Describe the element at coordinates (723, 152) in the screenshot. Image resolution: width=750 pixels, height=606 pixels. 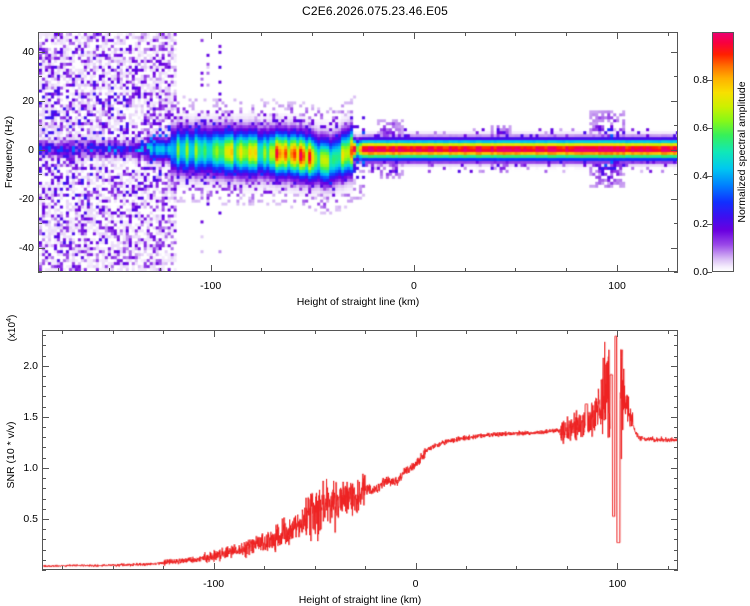
I see `colorbar` at that location.